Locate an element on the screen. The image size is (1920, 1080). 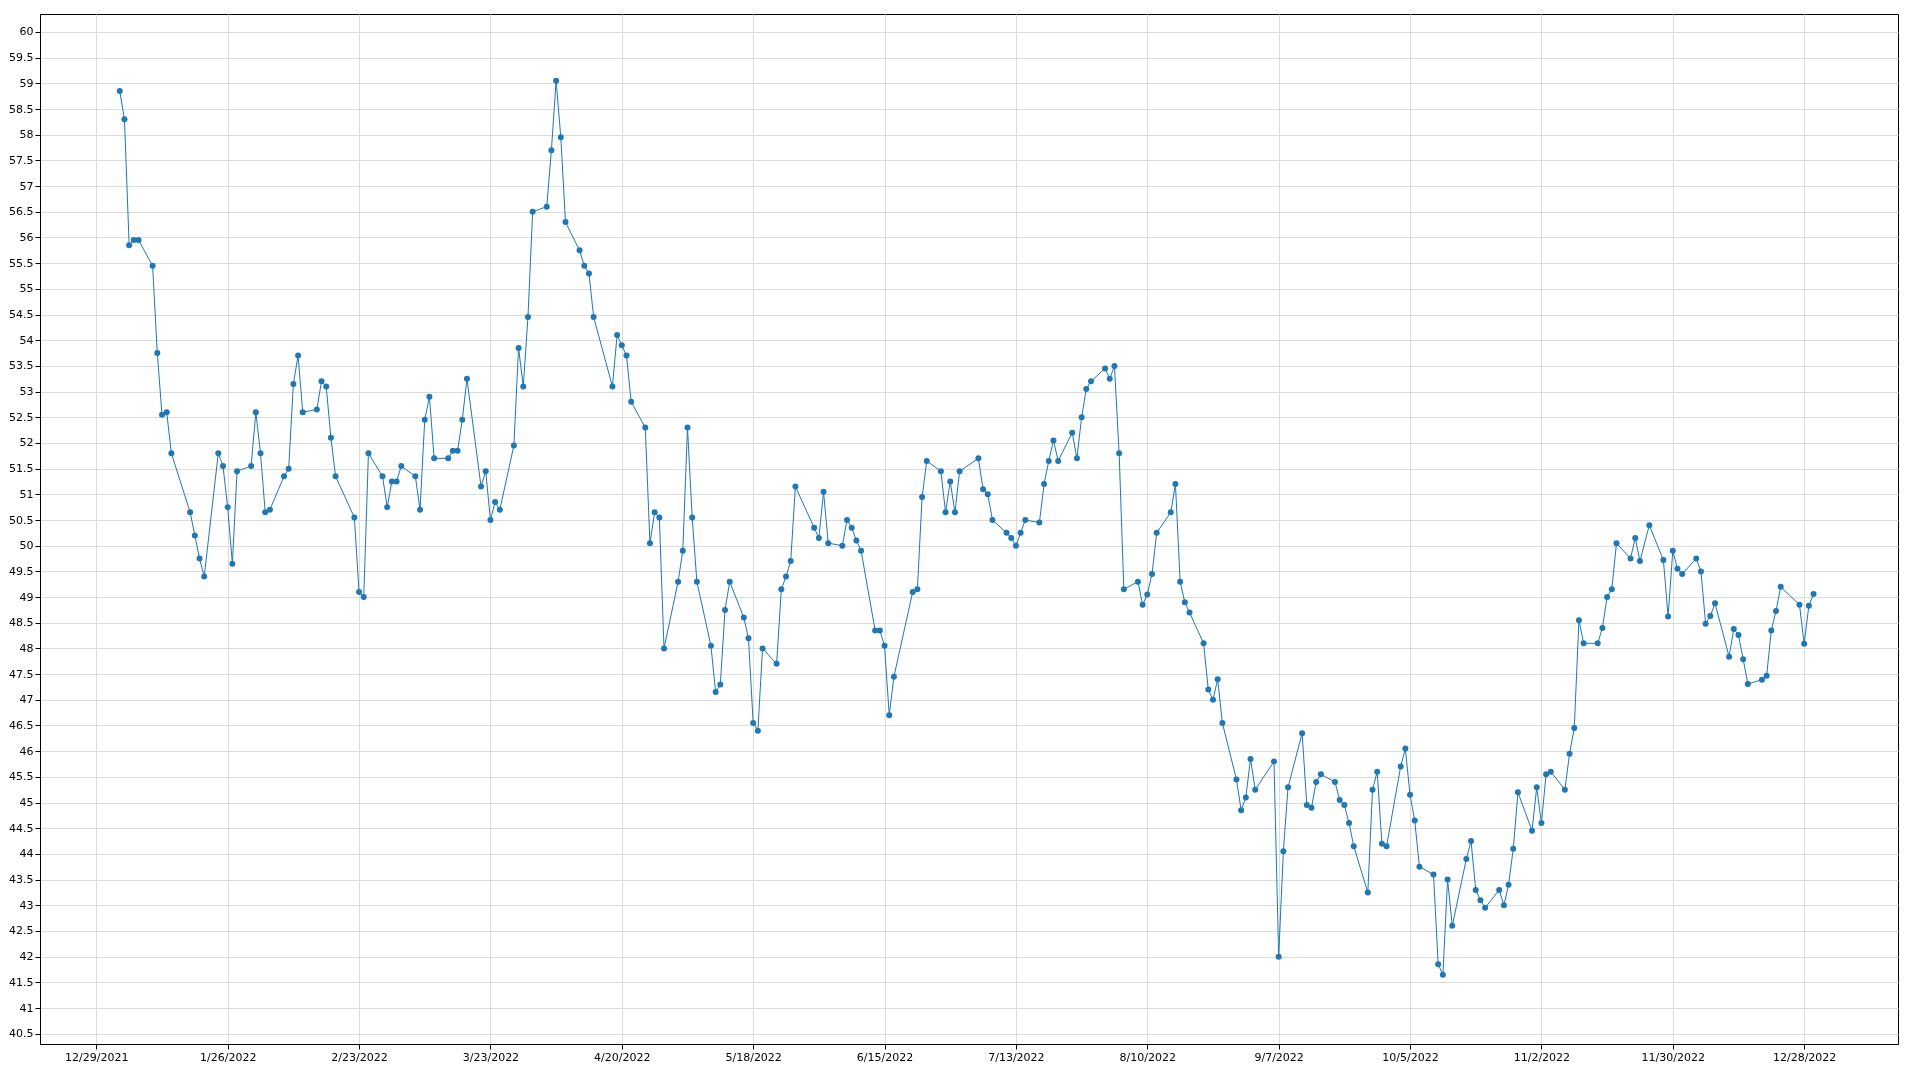
x-tick-label: 1/26/2022 is located at coordinates (228, 1057).